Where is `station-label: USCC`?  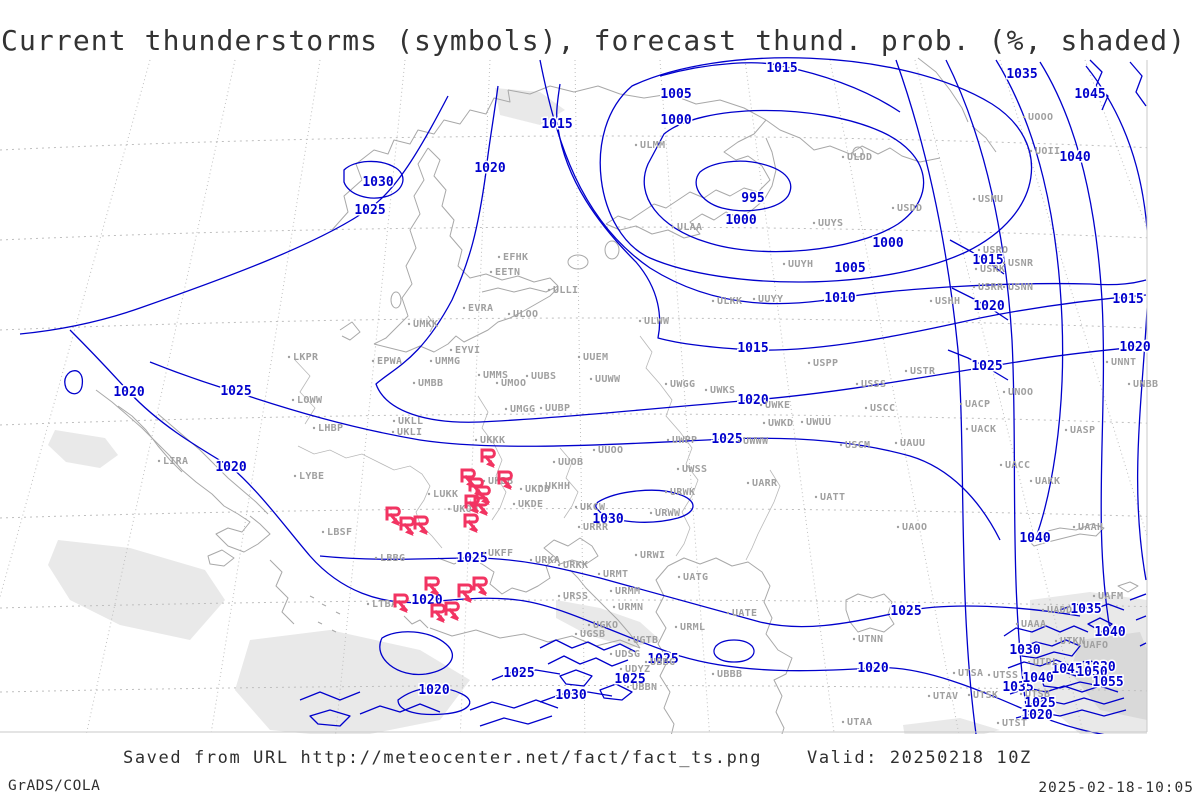 station-label: USCC is located at coordinates (882, 408).